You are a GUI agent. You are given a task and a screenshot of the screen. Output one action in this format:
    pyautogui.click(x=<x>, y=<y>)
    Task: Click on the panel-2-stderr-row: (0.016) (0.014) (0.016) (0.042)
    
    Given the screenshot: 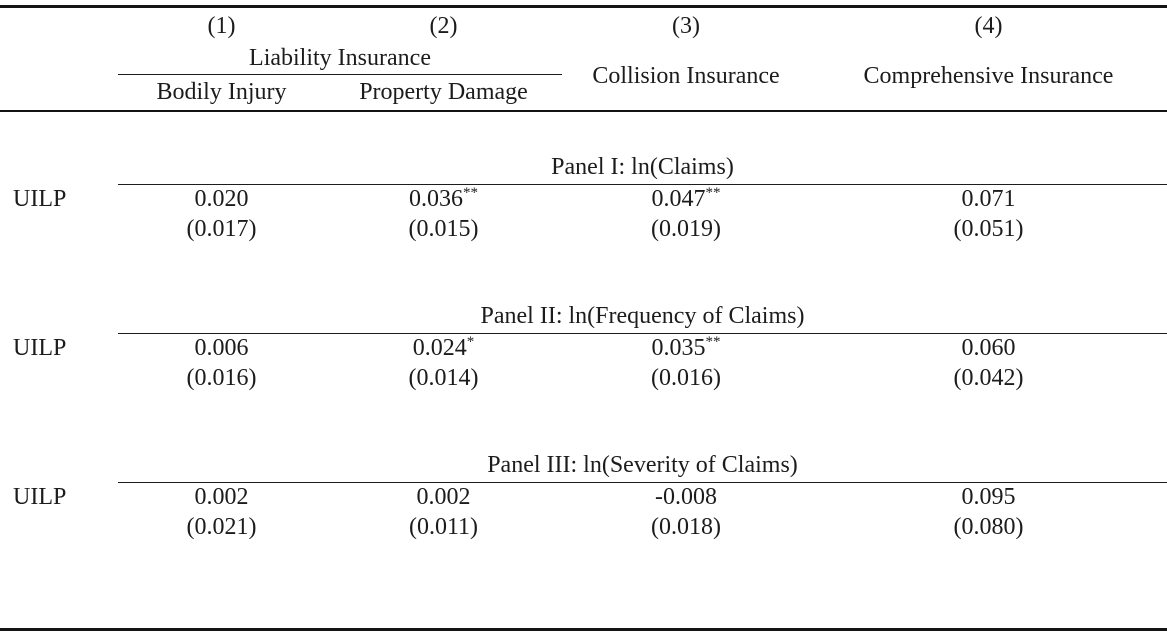 What is the action you would take?
    pyautogui.click(x=583, y=379)
    